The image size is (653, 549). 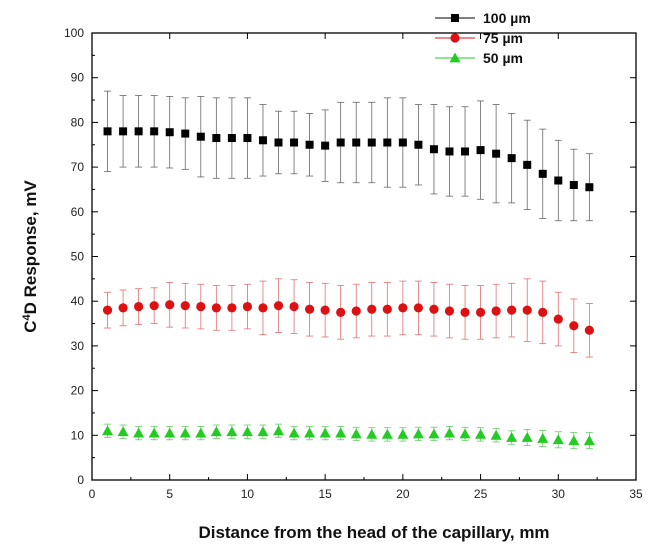 What do you see at coordinates (27, 317) in the screenshot?
I see `y-axis-title-superscript: 4` at bounding box center [27, 317].